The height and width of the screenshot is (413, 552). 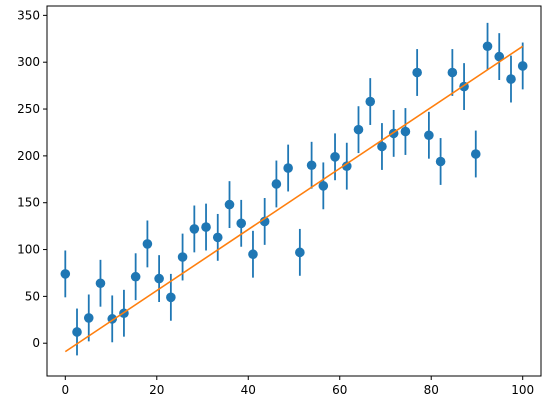 I want to click on y-tick-label: 300, so click(x=28, y=62).